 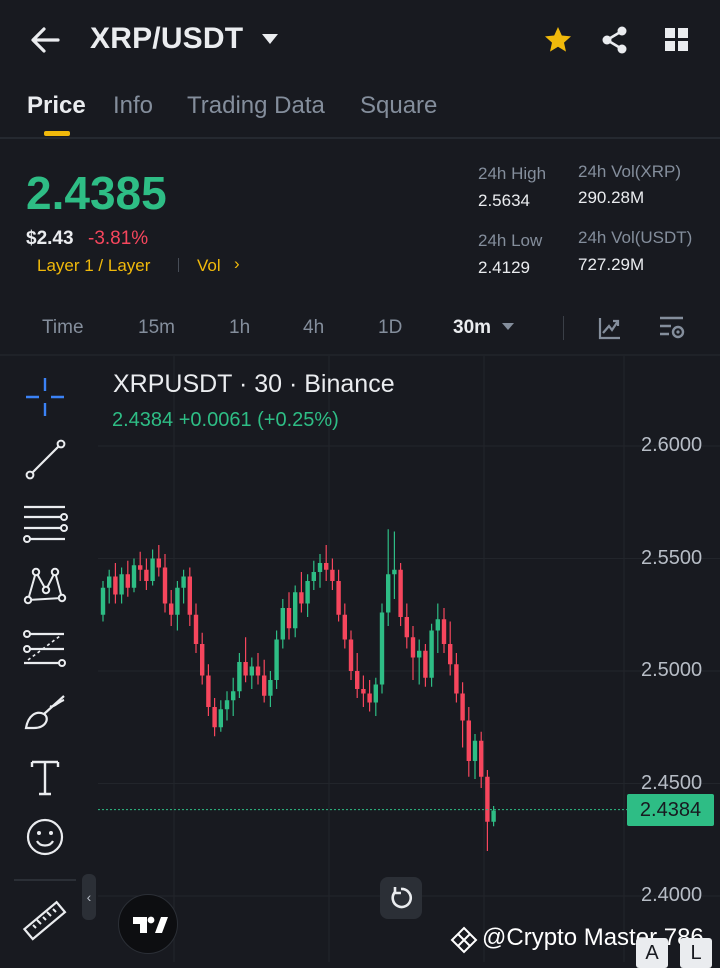 I want to click on pattern-tool-icon, so click(x=45, y=585).